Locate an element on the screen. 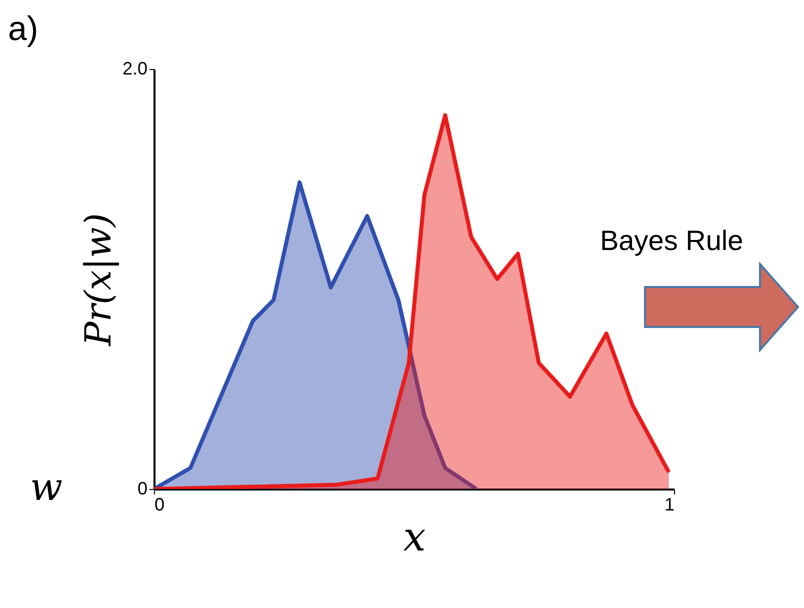 The height and width of the screenshot is (608, 804). text: a) is located at coordinates (23, 29).